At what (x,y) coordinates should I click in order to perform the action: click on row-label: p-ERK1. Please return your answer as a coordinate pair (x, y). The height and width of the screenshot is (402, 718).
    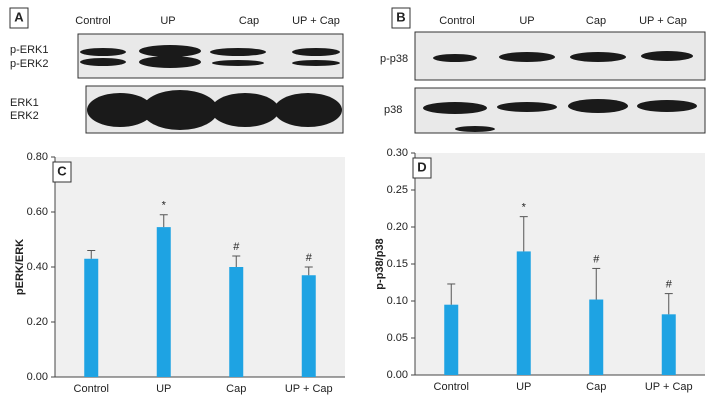
    Looking at the image, I should click on (29, 50).